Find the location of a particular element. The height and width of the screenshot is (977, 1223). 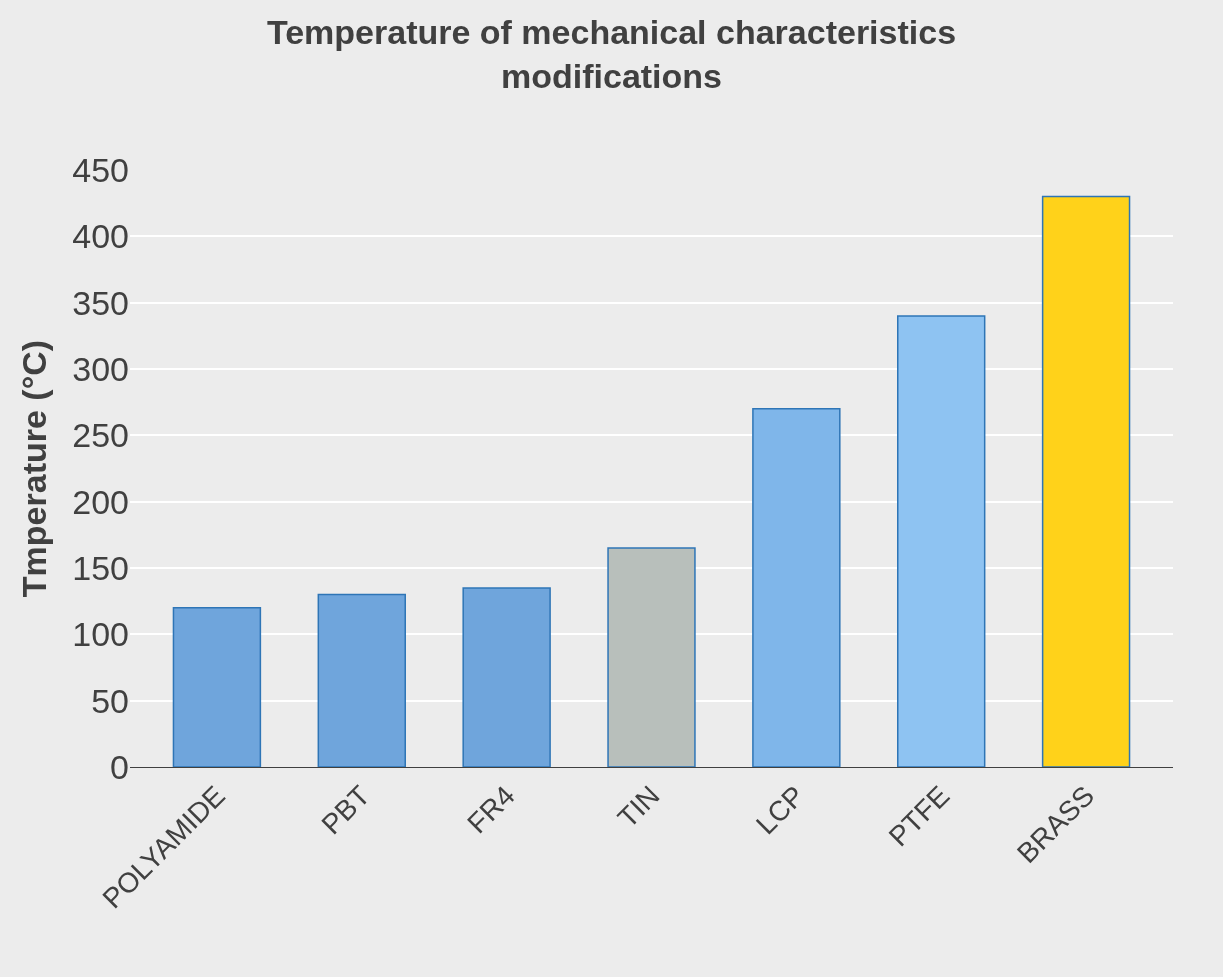

y-tick-label: 100 is located at coordinates (100, 634).